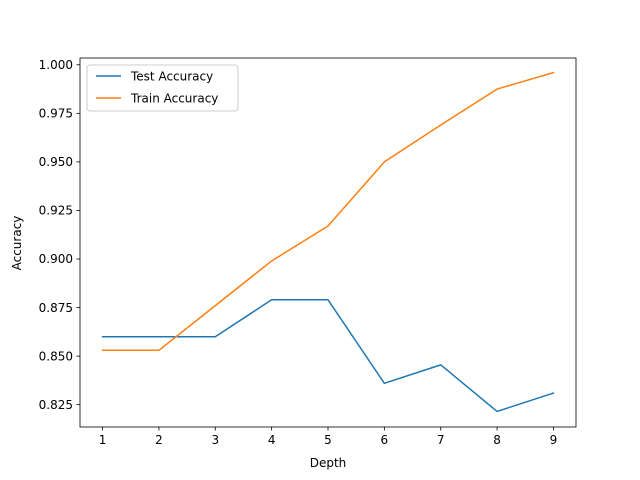  Describe the element at coordinates (272, 440) in the screenshot. I see `x-tick-label: 4` at that location.